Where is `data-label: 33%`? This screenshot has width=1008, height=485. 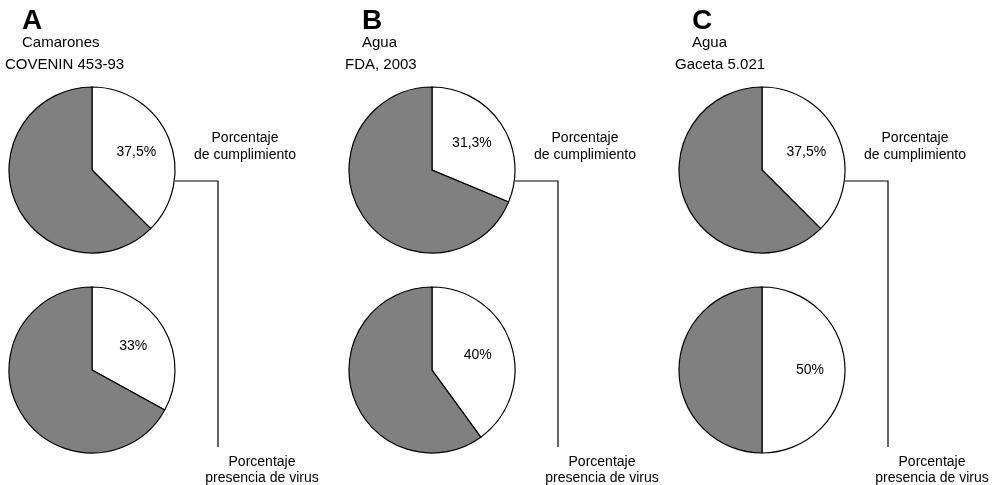 data-label: 33% is located at coordinates (133, 344).